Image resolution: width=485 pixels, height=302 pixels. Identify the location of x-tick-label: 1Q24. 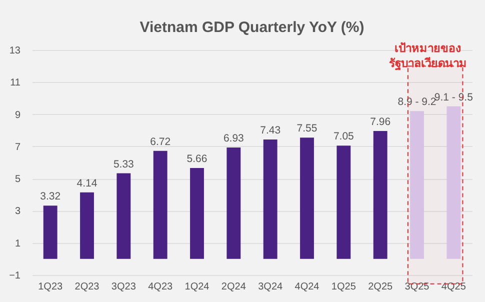
(197, 287).